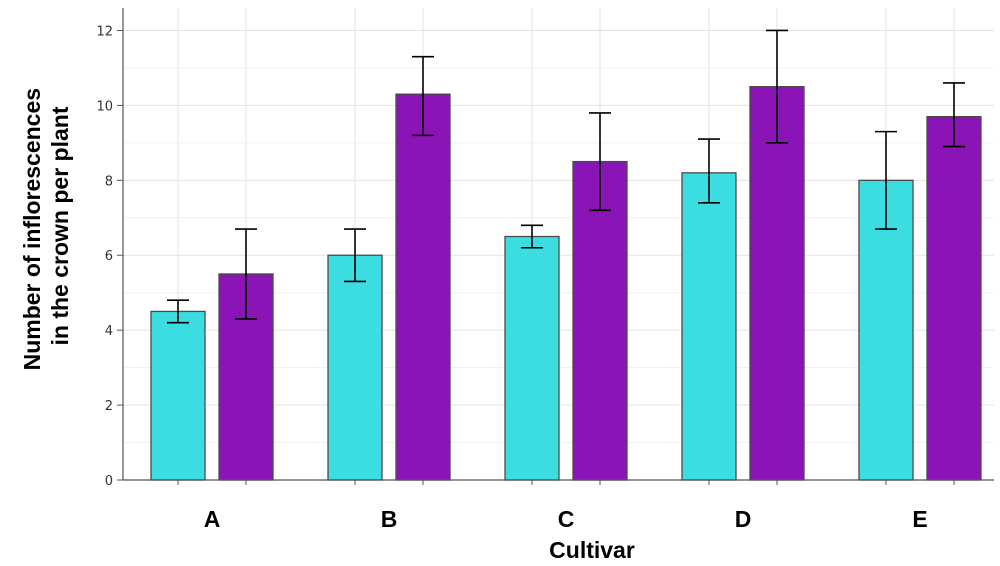 The width and height of the screenshot is (1000, 566). What do you see at coordinates (60, 225) in the screenshot?
I see `y-axis-title-line-2: in the crown per plant` at bounding box center [60, 225].